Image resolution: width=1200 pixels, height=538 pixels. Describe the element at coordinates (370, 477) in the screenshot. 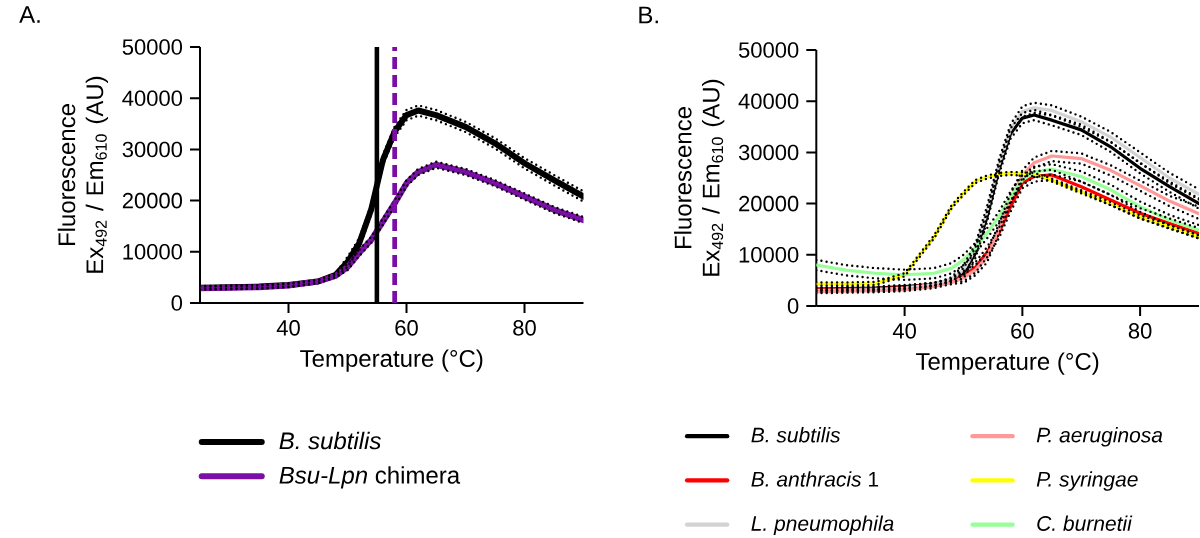

I see `legend-label: Bsu-Lpn chimera` at that location.